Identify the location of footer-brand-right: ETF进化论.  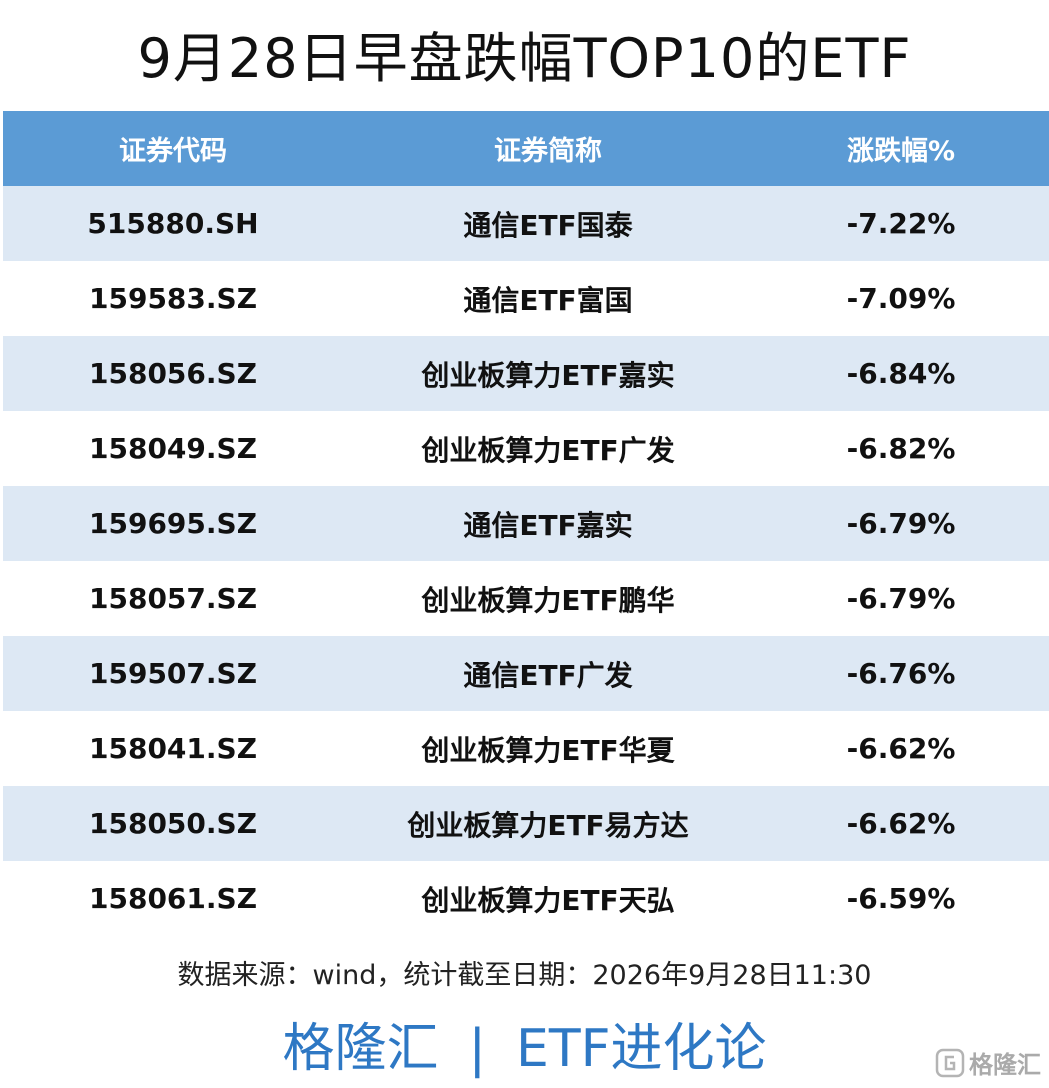
(641, 1049).